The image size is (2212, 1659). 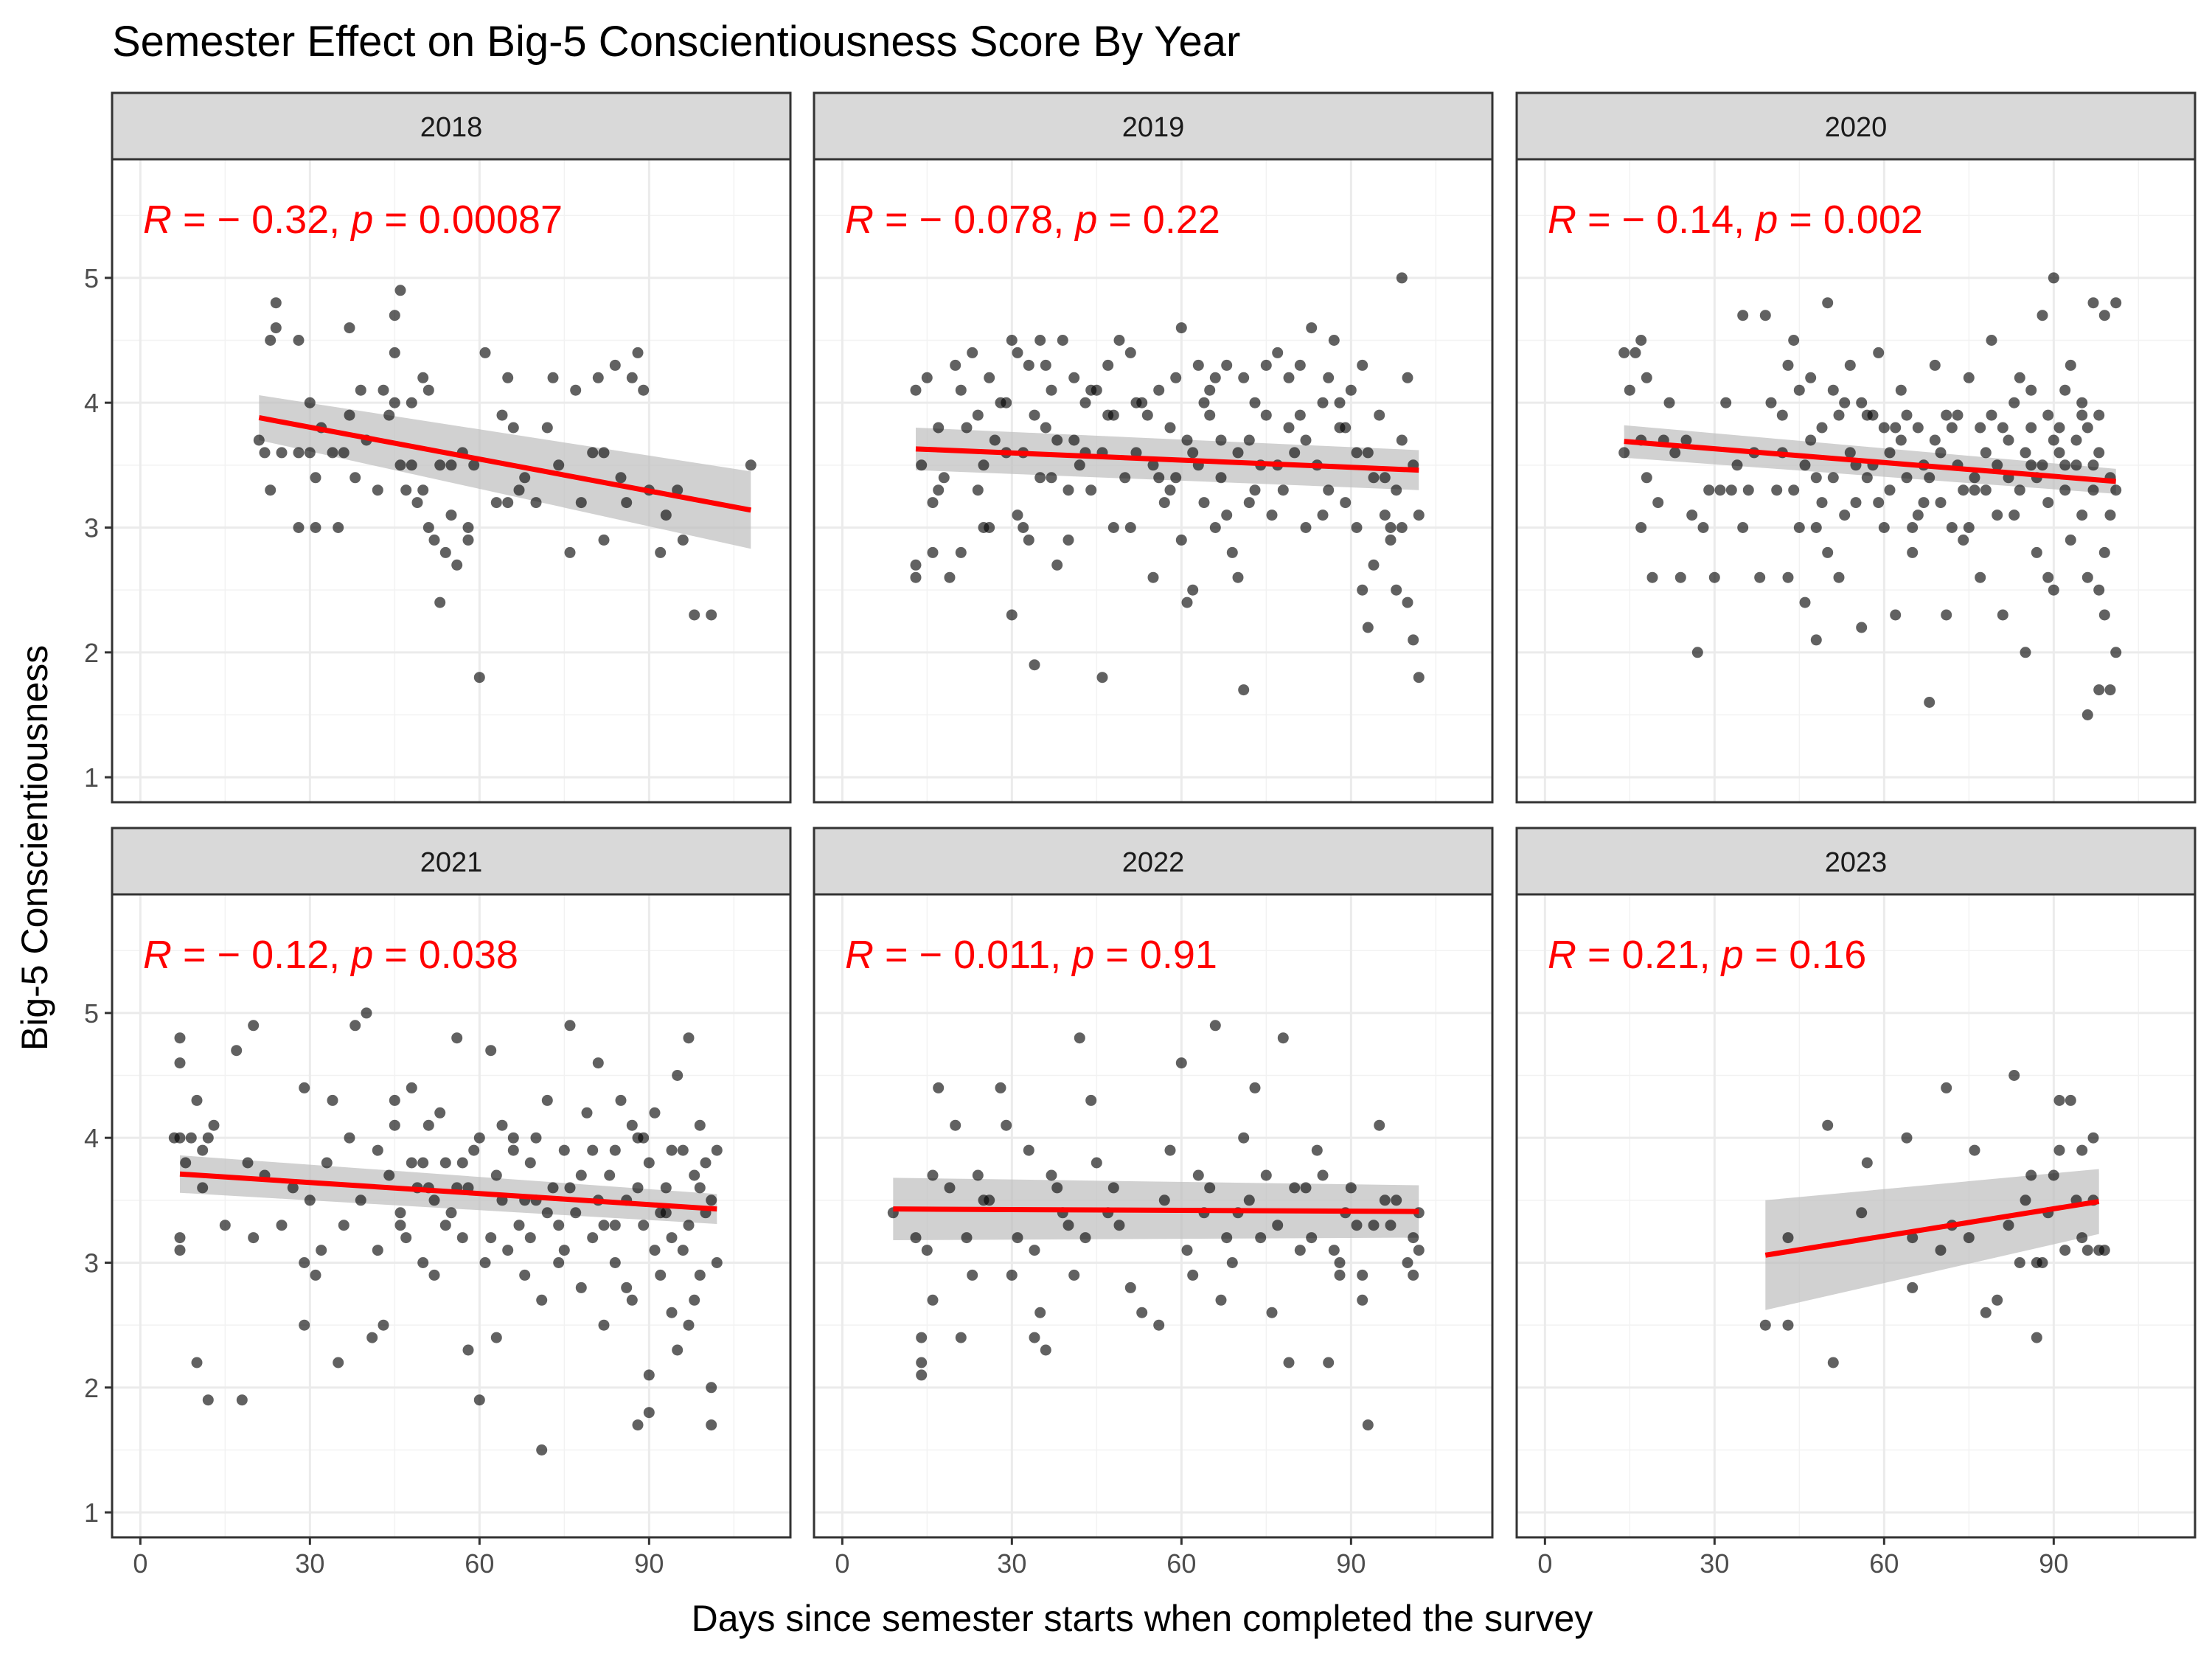 I want to click on correlation-annotation: R = 0.21, p = 0.16, so click(x=1707, y=955).